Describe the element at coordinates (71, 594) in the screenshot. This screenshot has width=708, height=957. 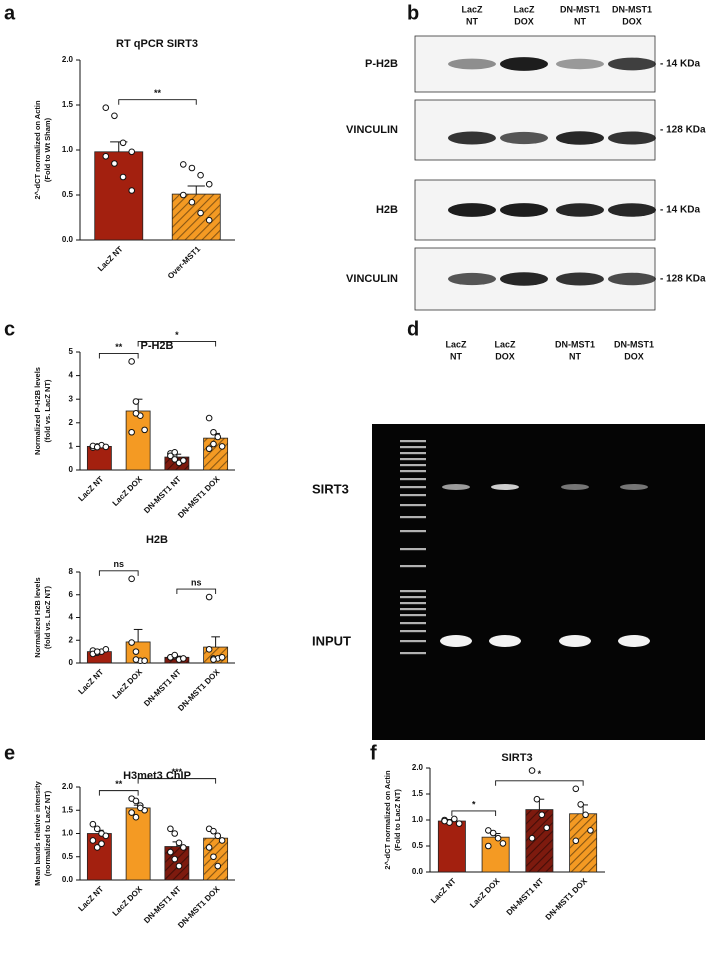
I see `y-tick-label: 6` at that location.